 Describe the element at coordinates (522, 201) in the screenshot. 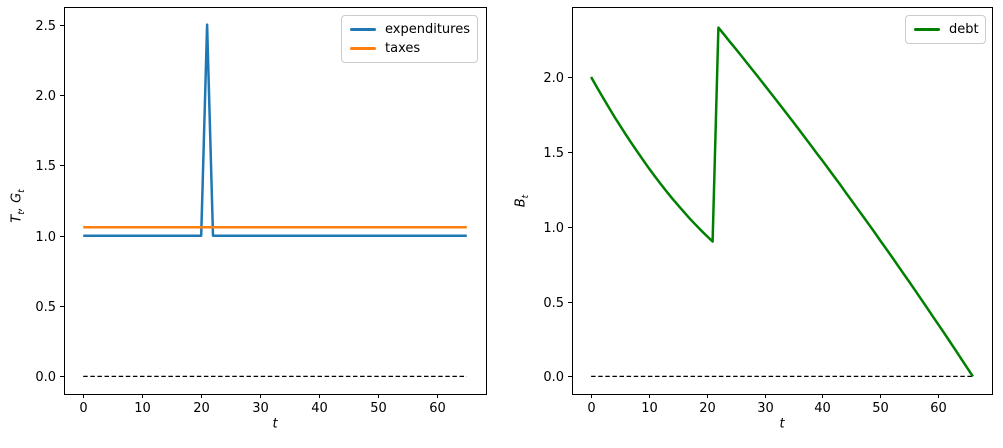

I see `right-y-axis-label: Bt` at that location.